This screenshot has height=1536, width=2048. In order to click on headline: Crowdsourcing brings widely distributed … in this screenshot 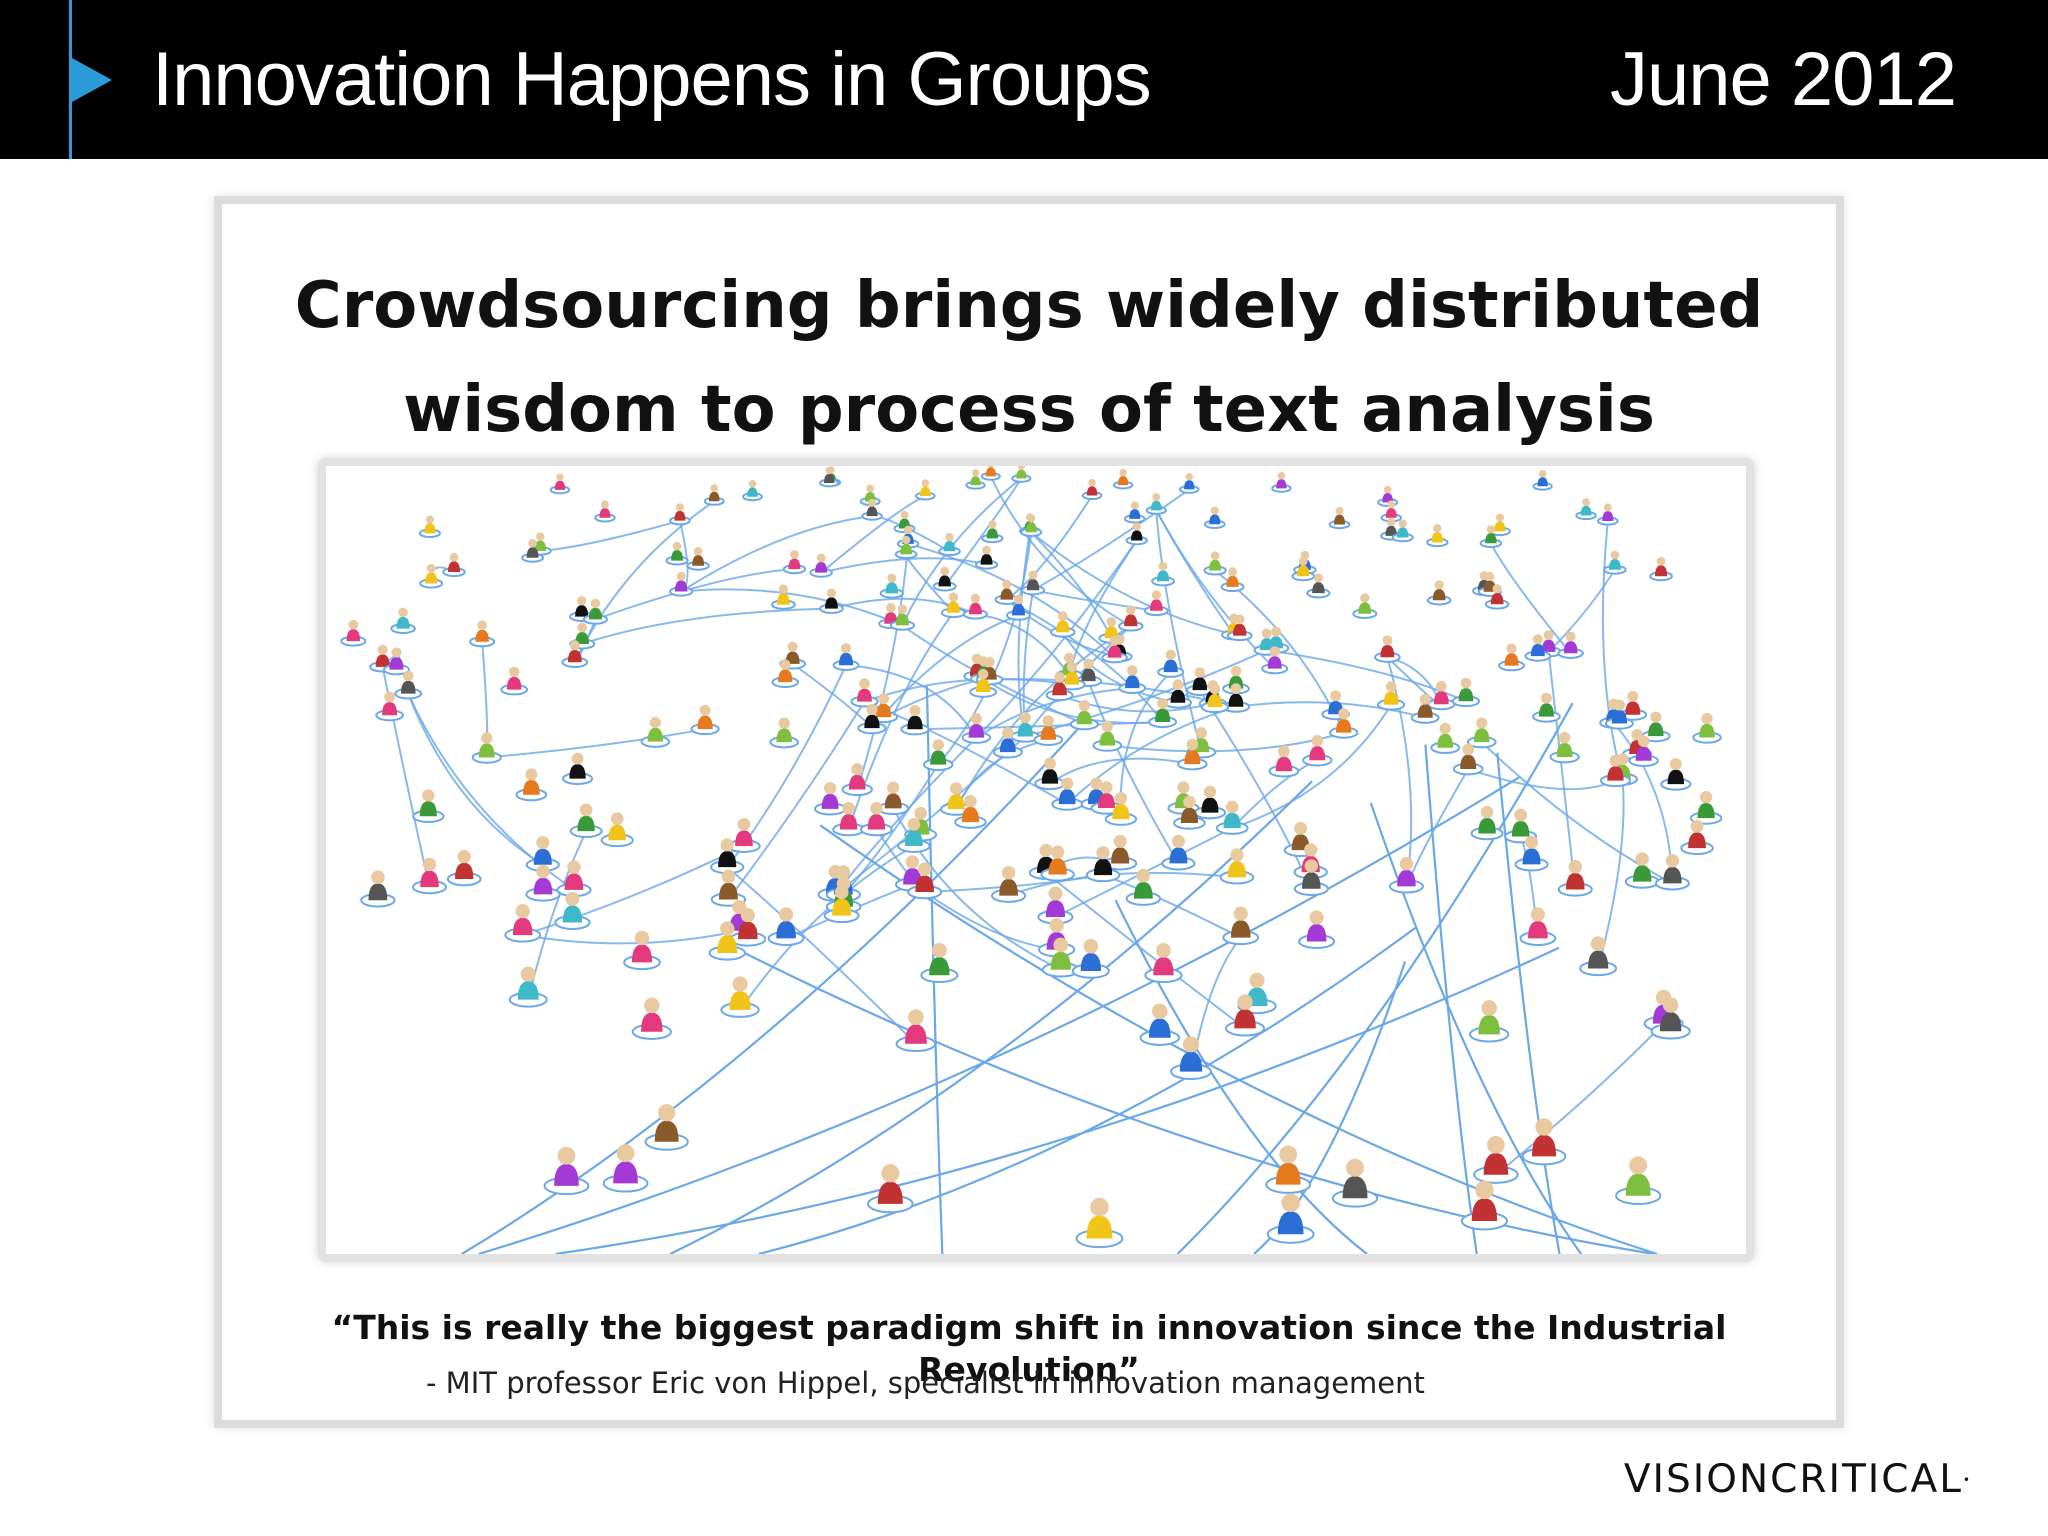, I will do `click(1029, 358)`.